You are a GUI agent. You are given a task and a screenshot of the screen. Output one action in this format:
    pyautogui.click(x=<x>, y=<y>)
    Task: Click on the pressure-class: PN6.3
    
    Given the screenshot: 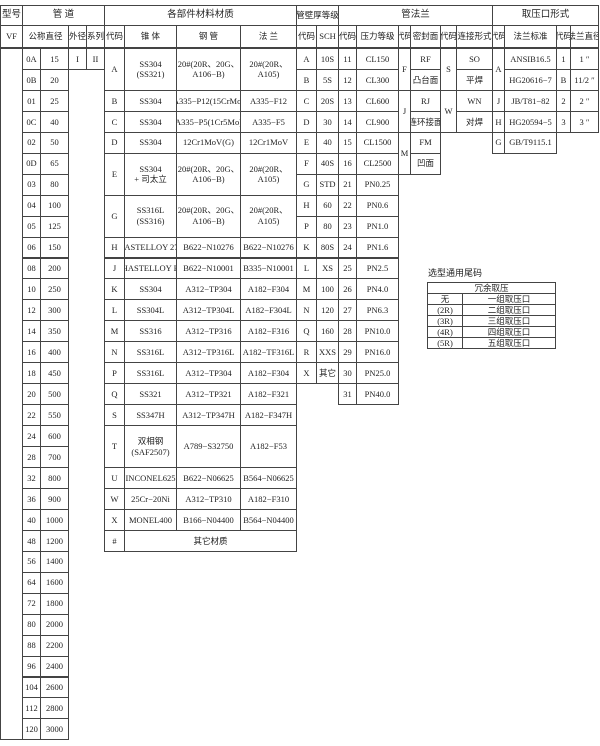 What is the action you would take?
    pyautogui.click(x=377, y=310)
    